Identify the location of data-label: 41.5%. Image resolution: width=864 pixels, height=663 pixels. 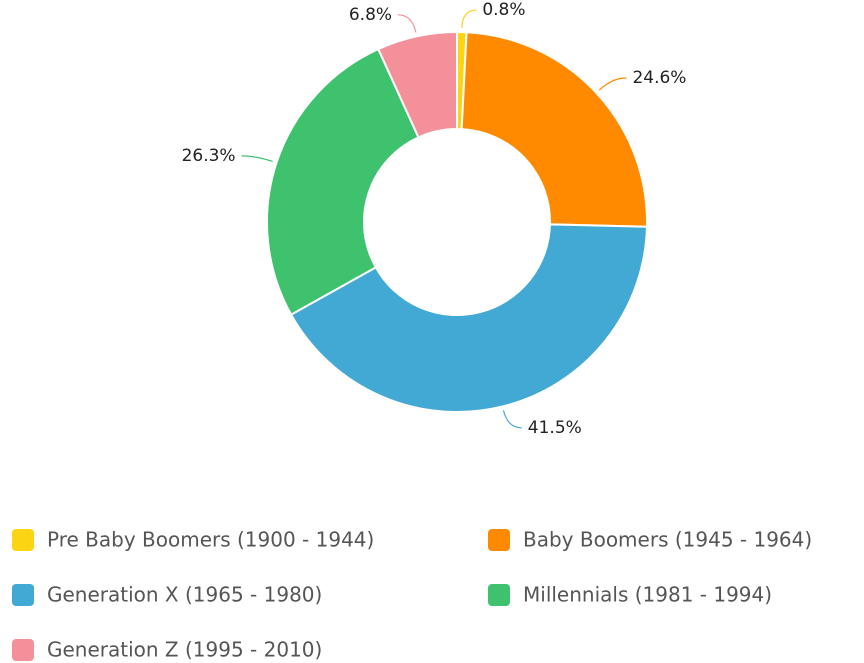
(555, 428).